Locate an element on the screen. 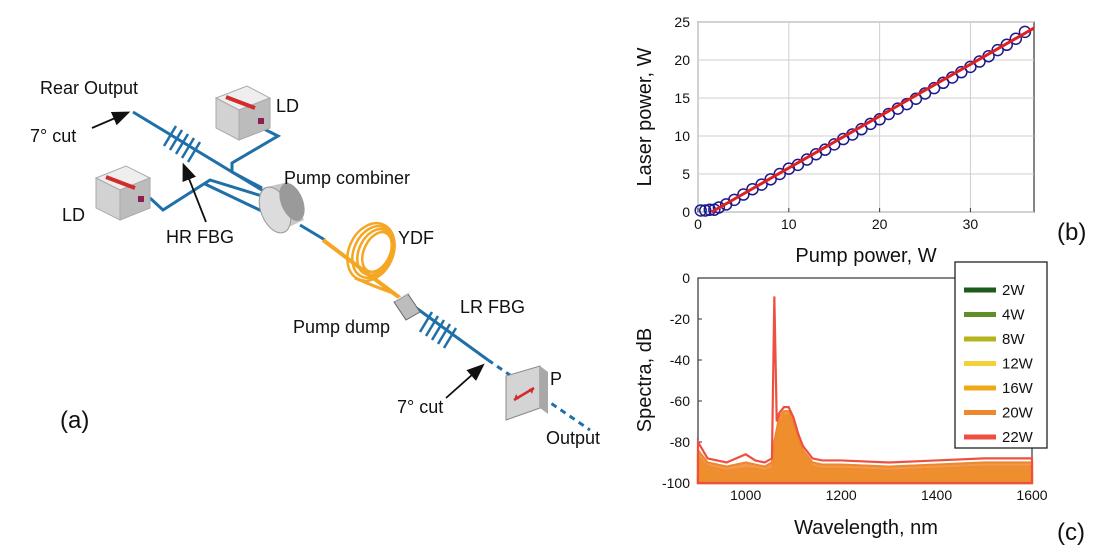 The image size is (1113, 555). legend-label-4W: 4W is located at coordinates (1013, 315).